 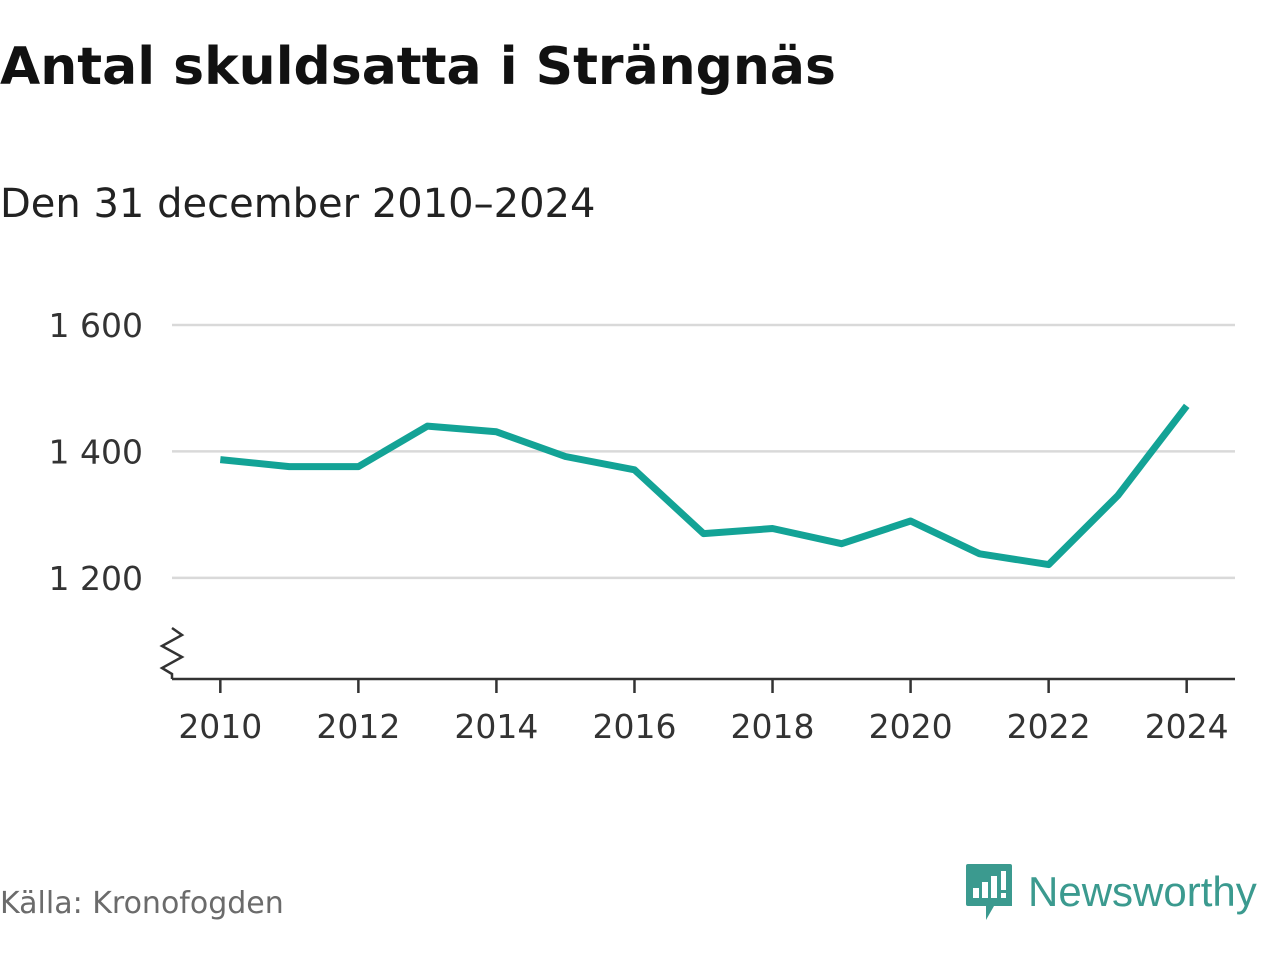 What do you see at coordinates (1142, 891) in the screenshot?
I see `brand-name: Newsworthy` at bounding box center [1142, 891].